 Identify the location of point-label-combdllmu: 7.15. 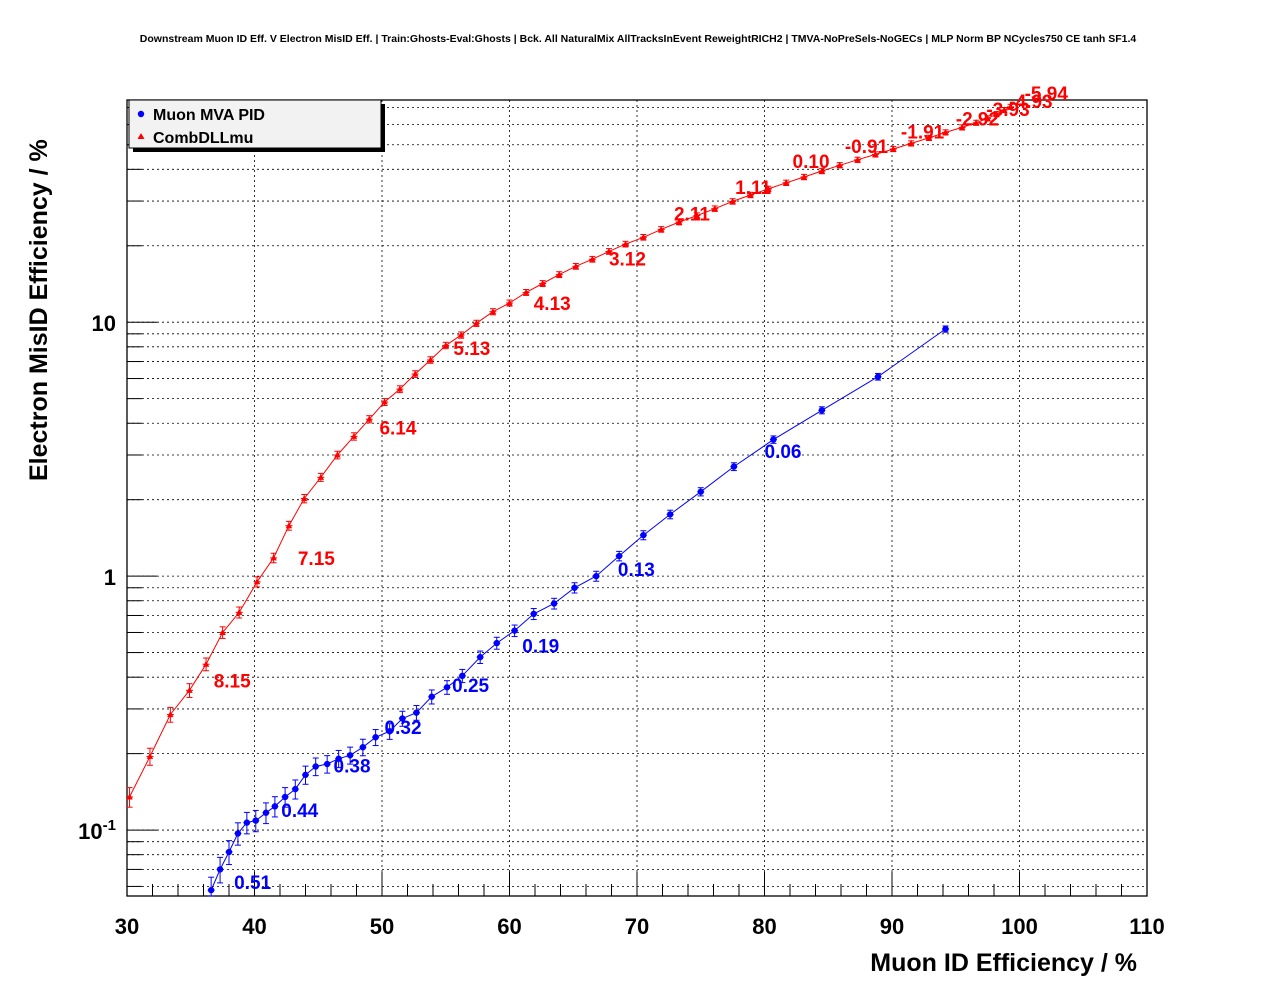
(316, 559).